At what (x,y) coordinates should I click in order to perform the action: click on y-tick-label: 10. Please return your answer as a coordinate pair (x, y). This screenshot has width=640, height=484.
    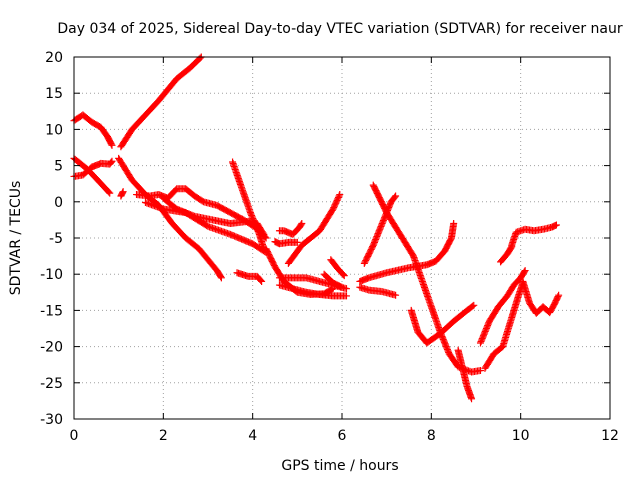
    Looking at the image, I should click on (54, 130).